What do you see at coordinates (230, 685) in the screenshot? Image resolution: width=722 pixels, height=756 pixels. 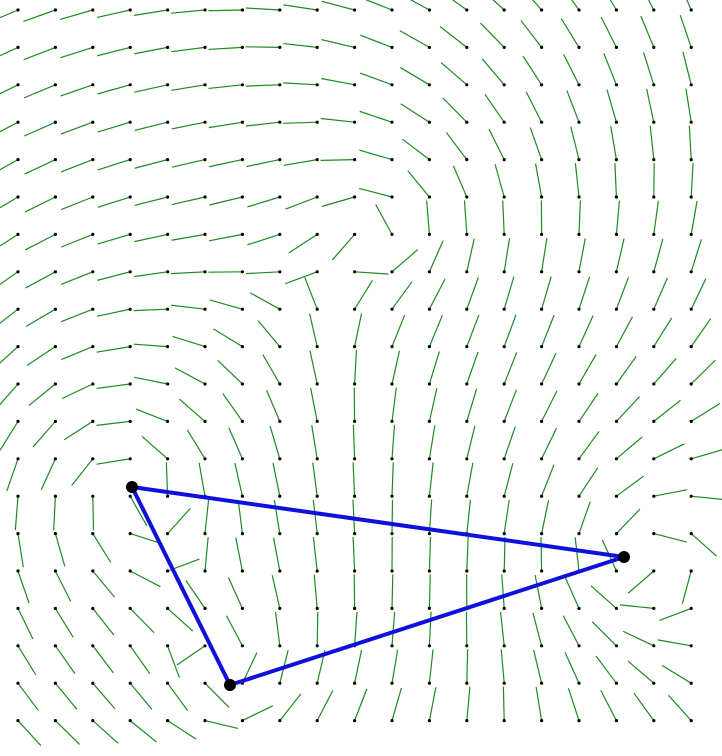 I see `vertex-c` at bounding box center [230, 685].